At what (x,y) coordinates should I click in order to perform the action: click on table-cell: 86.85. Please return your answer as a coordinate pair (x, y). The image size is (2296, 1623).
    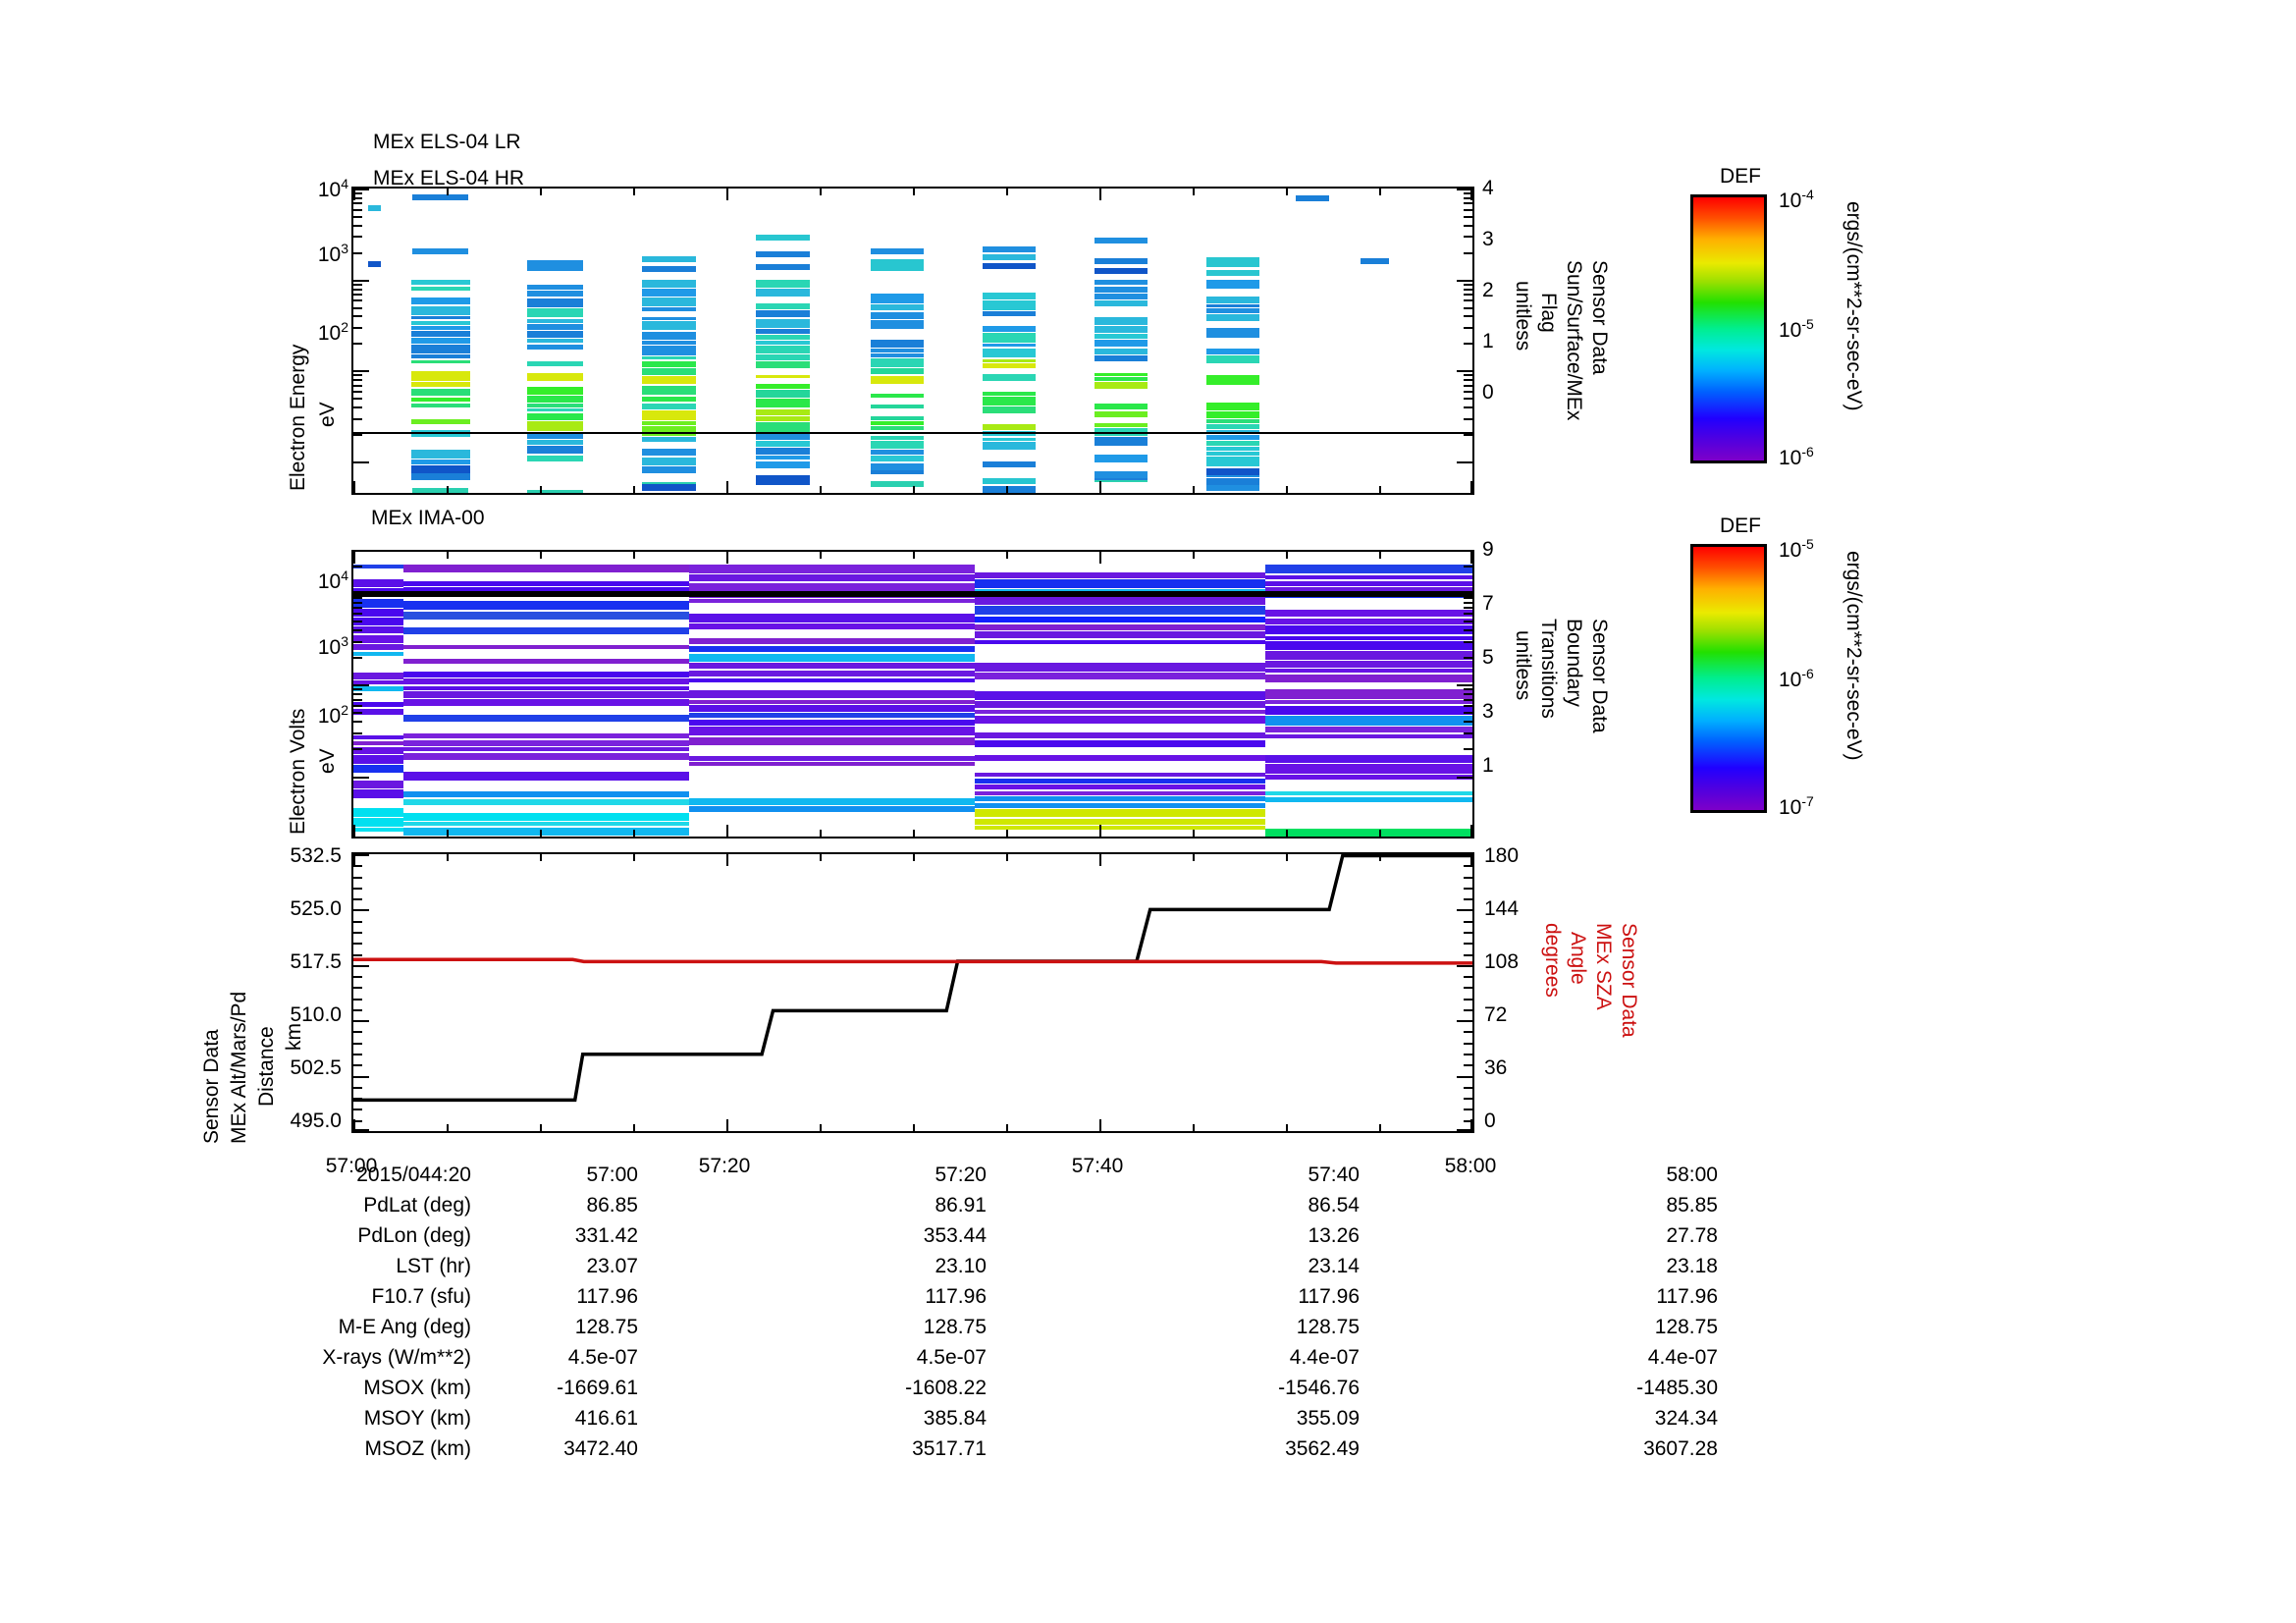
    Looking at the image, I should click on (612, 1205).